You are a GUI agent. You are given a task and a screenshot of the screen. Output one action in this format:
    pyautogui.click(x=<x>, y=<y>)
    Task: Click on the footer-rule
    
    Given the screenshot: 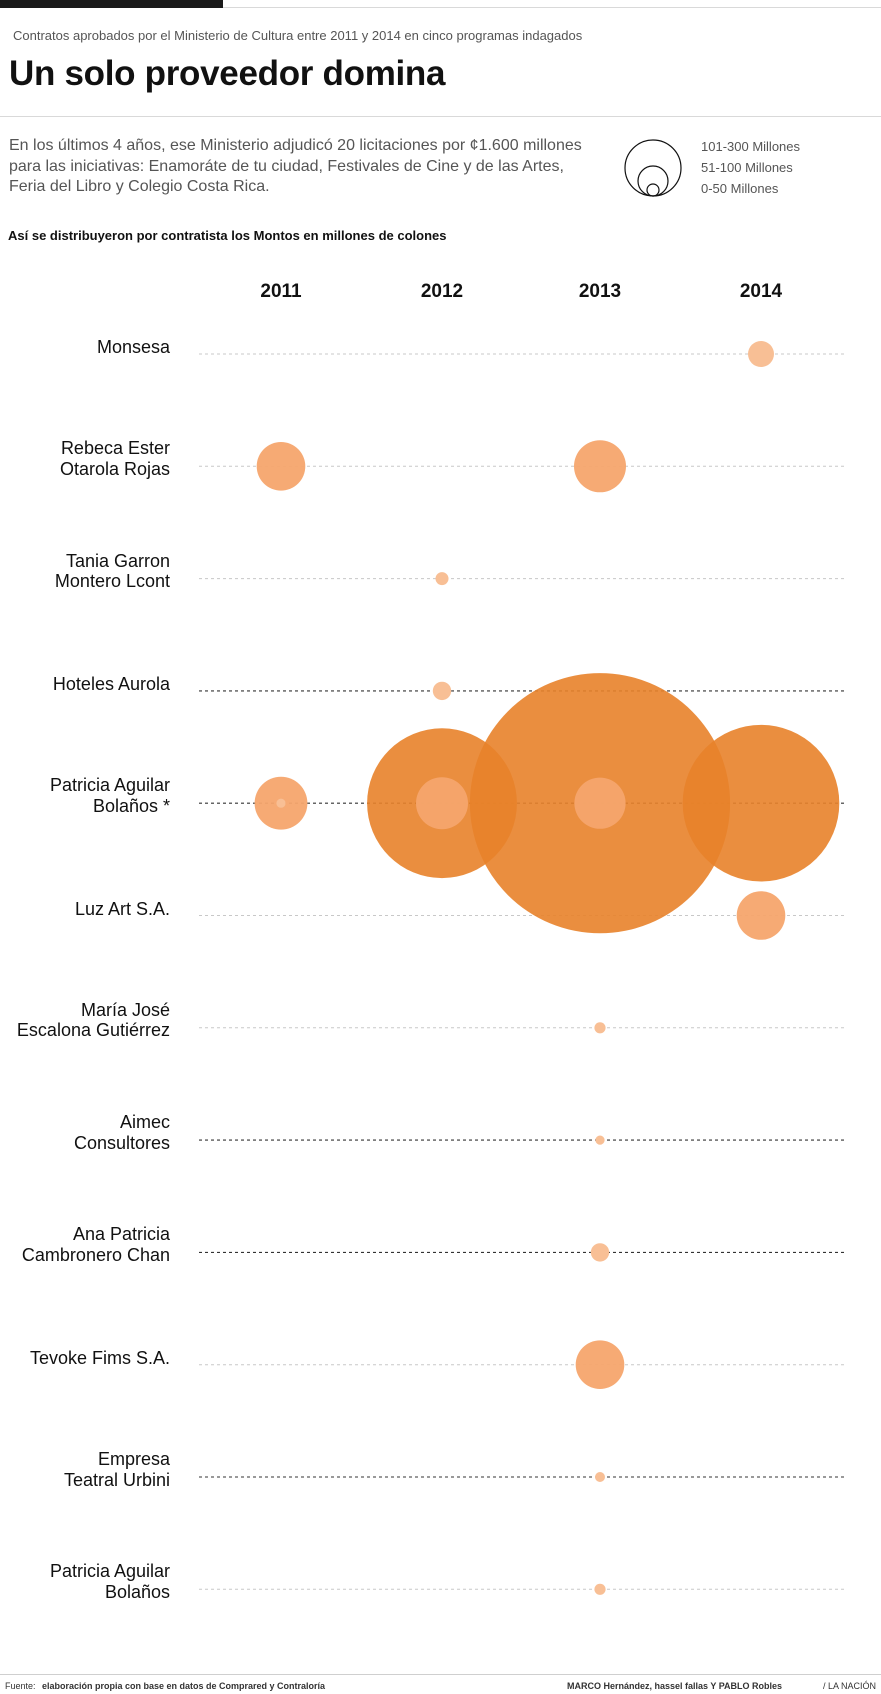 What is the action you would take?
    pyautogui.click(x=440, y=1674)
    